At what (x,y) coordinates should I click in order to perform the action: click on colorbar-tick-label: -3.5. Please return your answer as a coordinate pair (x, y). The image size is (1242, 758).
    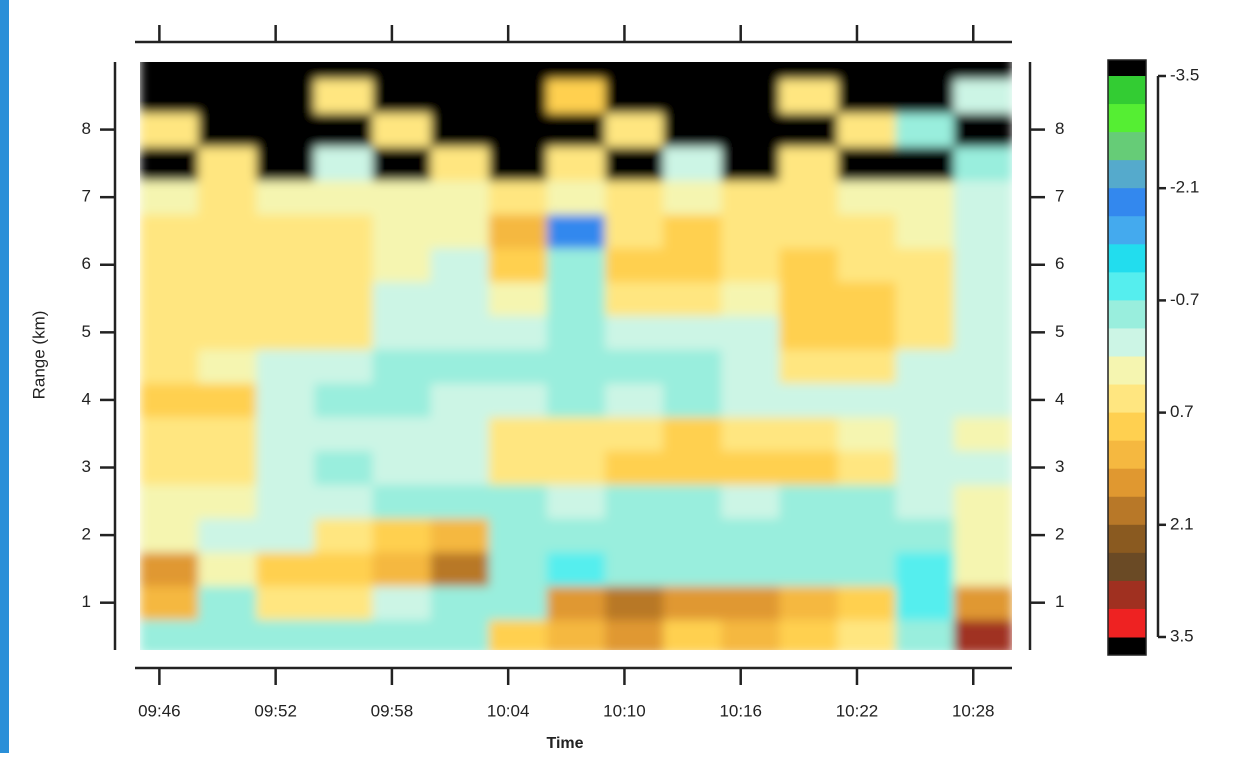
    Looking at the image, I should click on (1184, 74).